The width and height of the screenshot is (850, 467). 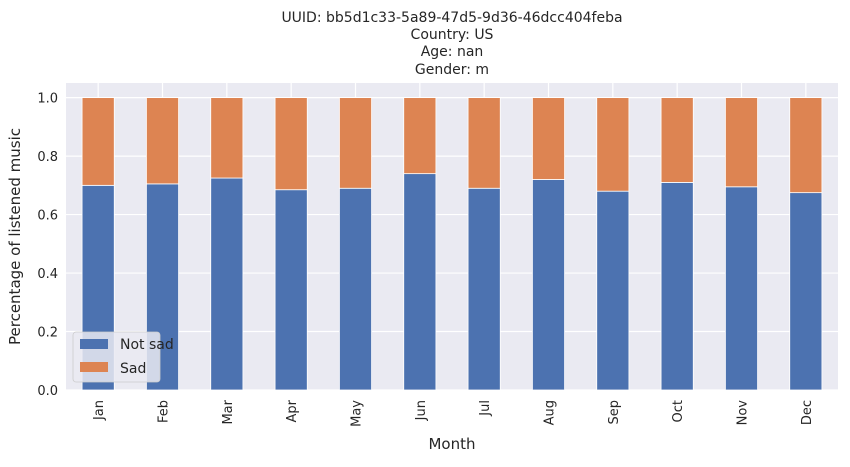 What do you see at coordinates (133, 369) in the screenshot?
I see `legend-label-sad: Sad` at bounding box center [133, 369].